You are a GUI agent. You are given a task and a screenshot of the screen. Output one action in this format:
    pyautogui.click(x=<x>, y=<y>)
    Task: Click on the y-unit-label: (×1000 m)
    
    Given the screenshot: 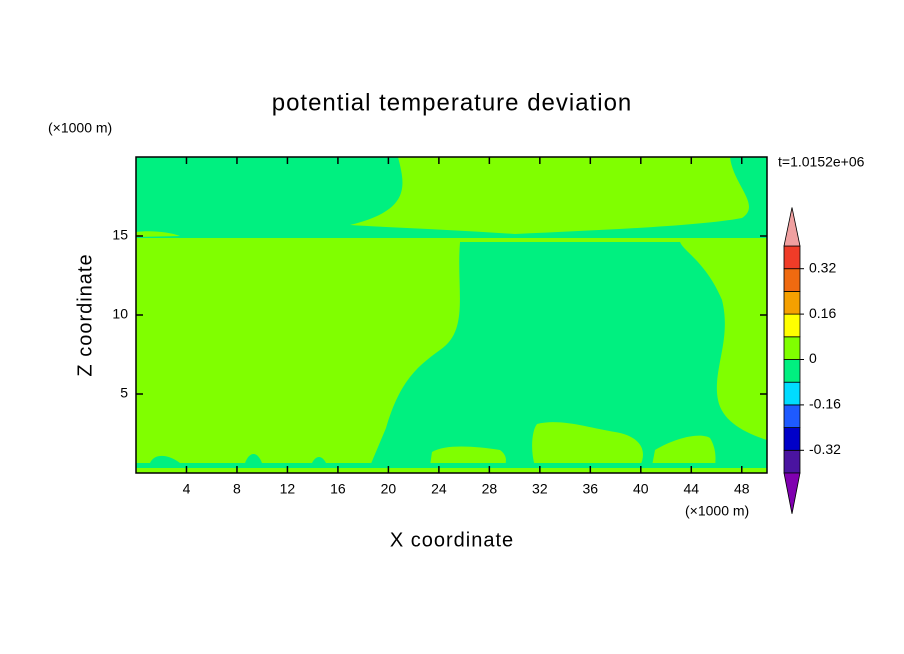 What is the action you would take?
    pyautogui.click(x=80, y=128)
    